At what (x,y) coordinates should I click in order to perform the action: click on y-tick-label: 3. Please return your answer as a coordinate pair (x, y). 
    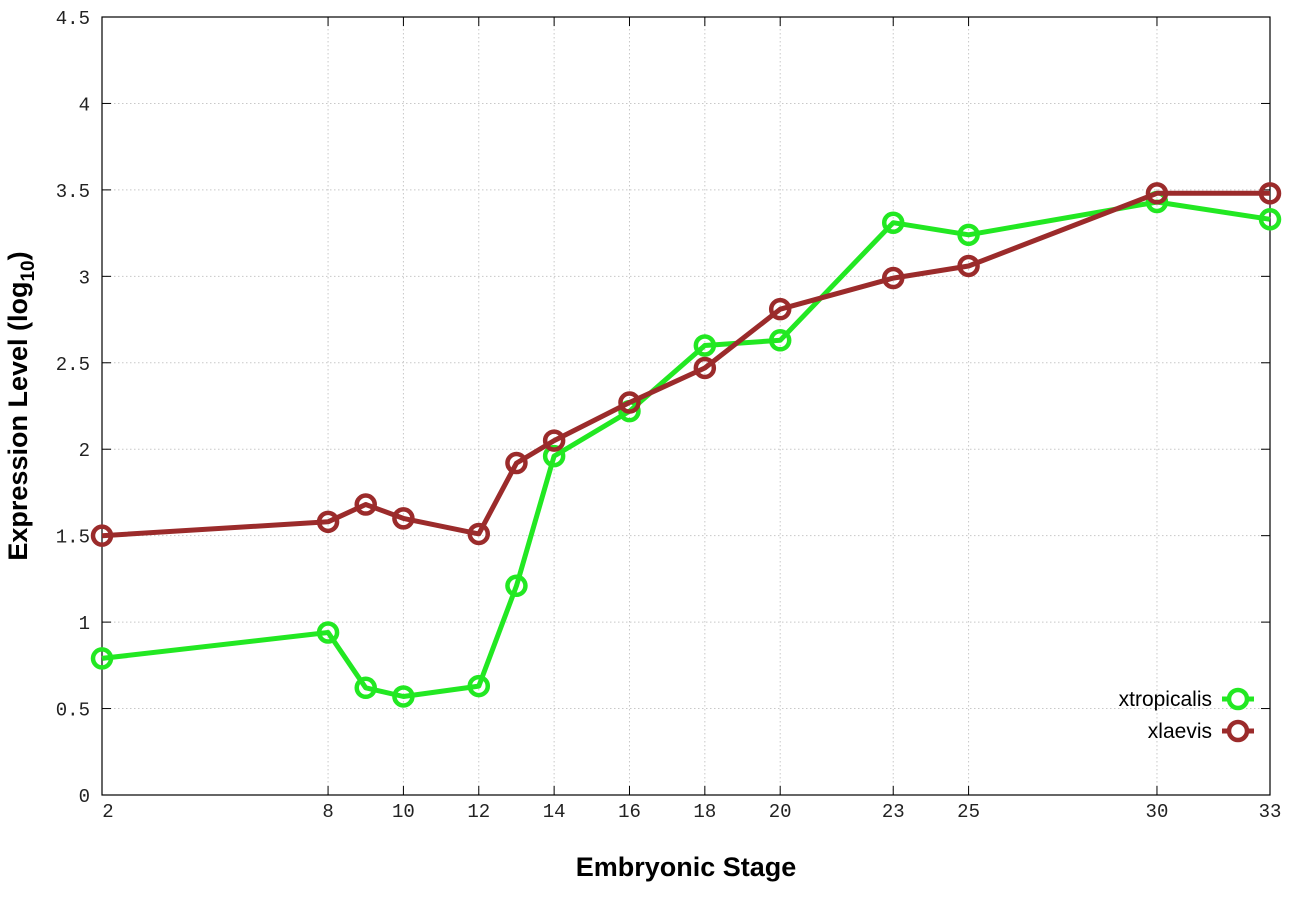
    Looking at the image, I should click on (84, 278).